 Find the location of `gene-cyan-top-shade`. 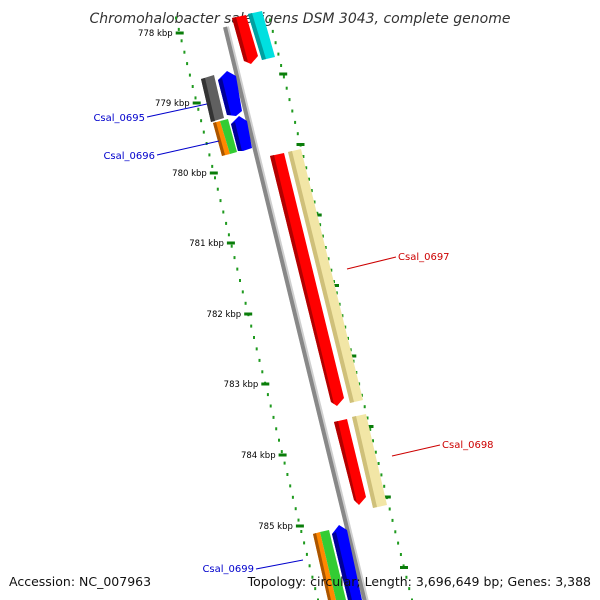

gene-cyan-top-shade is located at coordinates (257, 36).